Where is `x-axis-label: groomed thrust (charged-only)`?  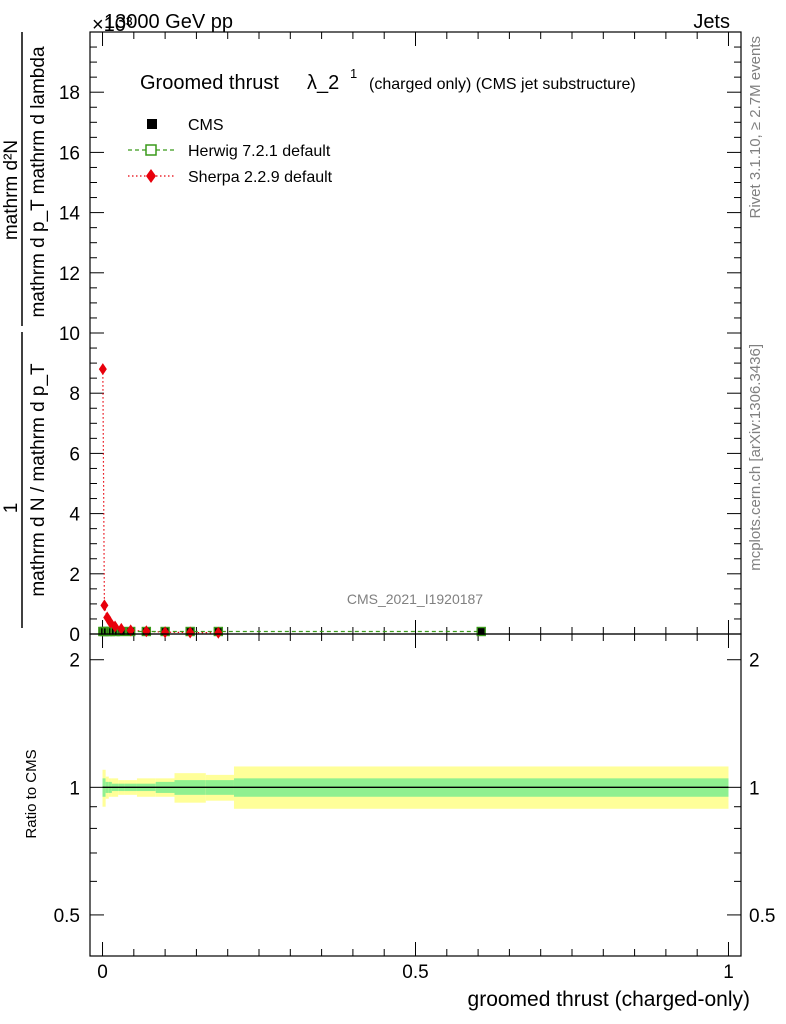
x-axis-label: groomed thrust (charged-only) is located at coordinates (609, 999).